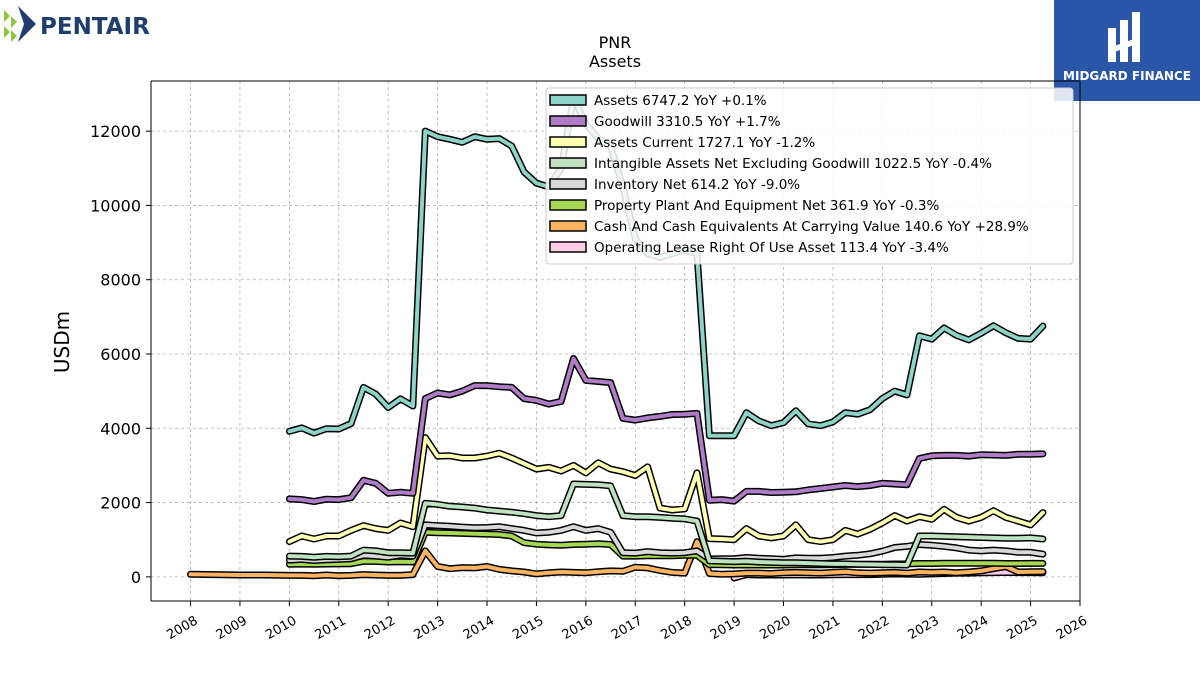 The height and width of the screenshot is (675, 1200). Describe the element at coordinates (232, 628) in the screenshot. I see `x-tick-label: 2009` at that location.